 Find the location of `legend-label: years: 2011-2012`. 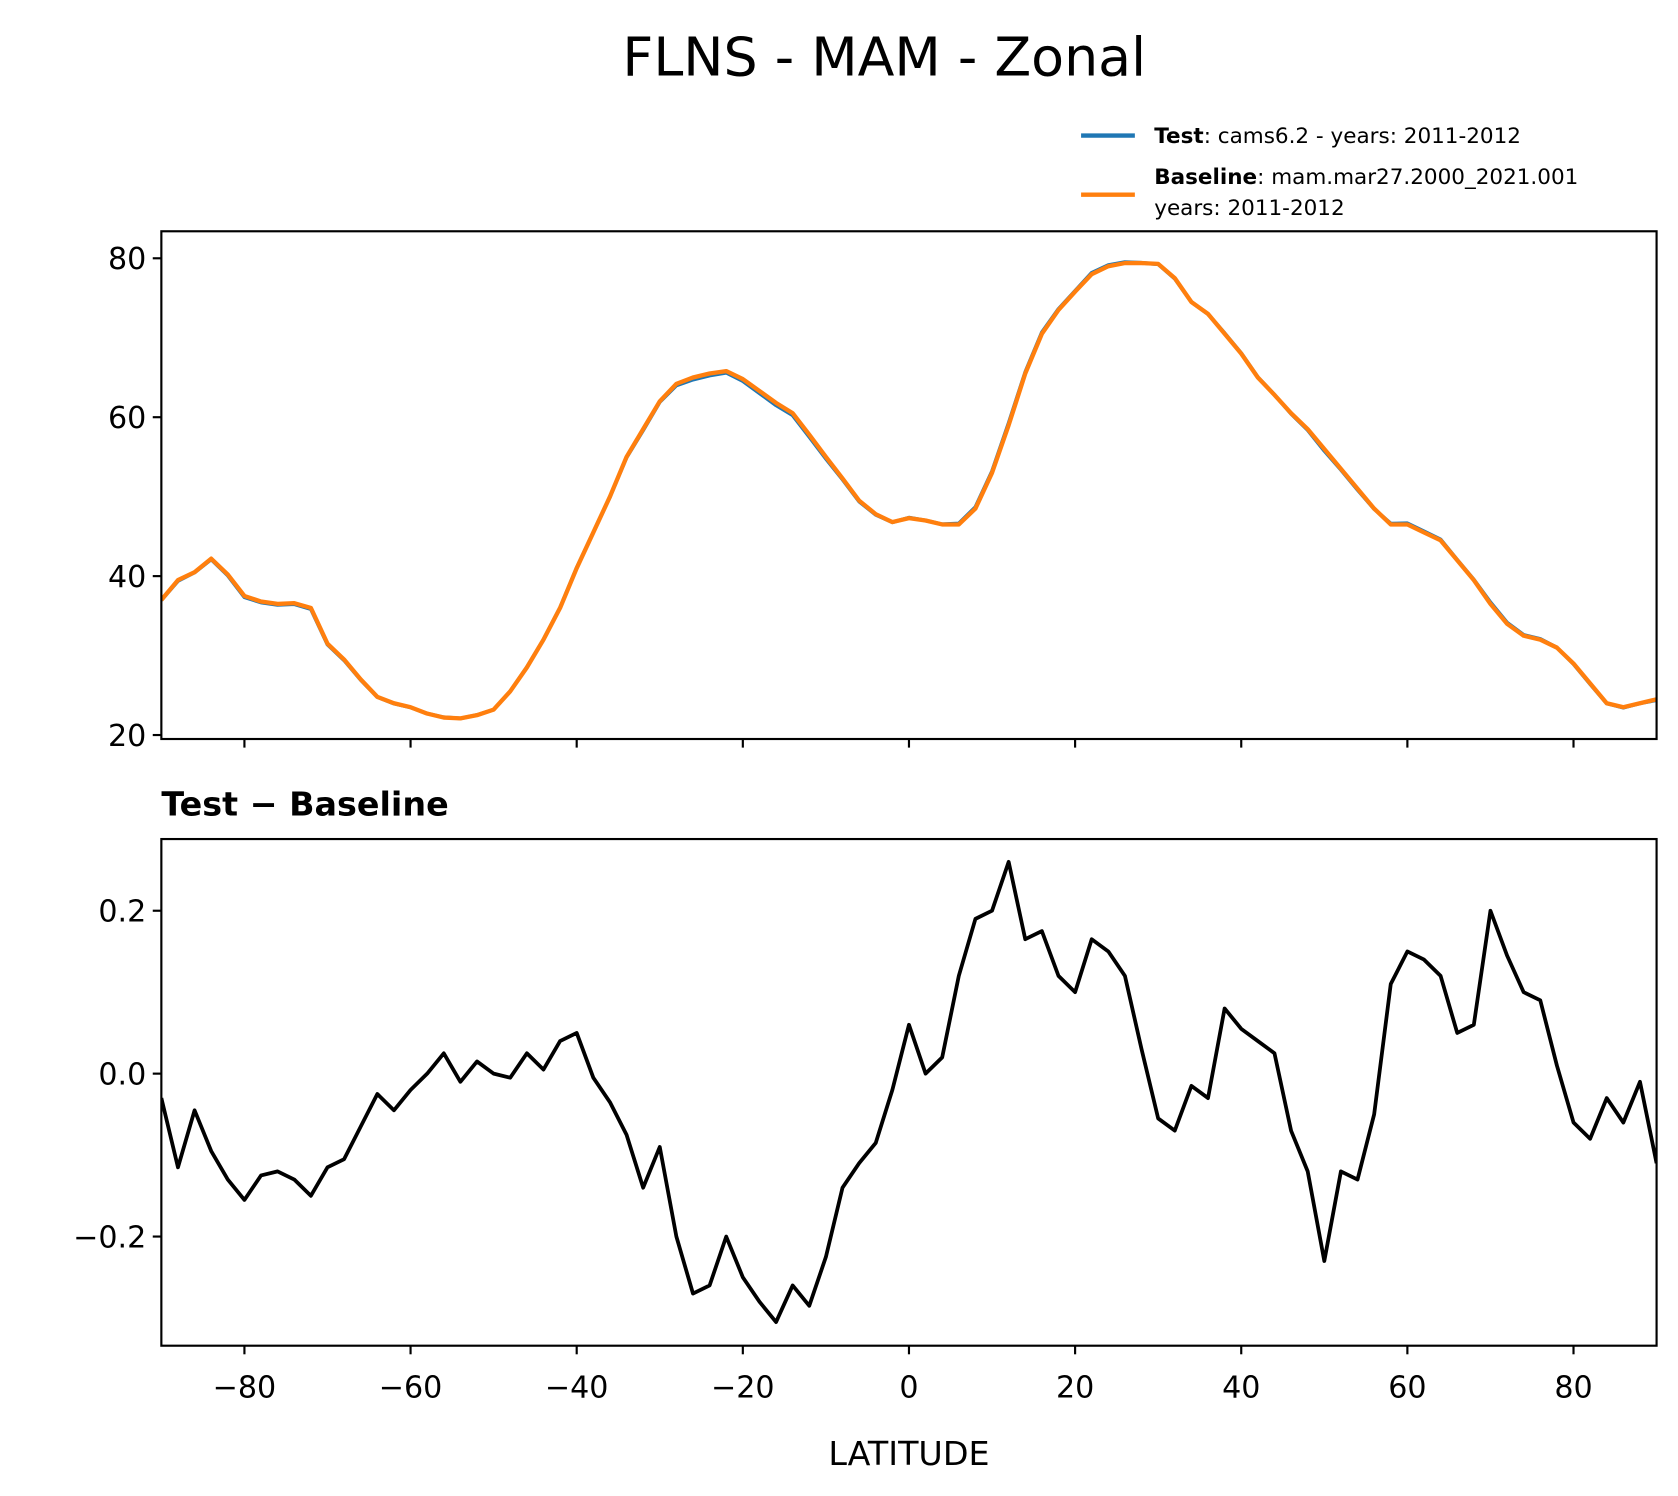

legend-label: years: 2011-2012 is located at coordinates (1249, 208).